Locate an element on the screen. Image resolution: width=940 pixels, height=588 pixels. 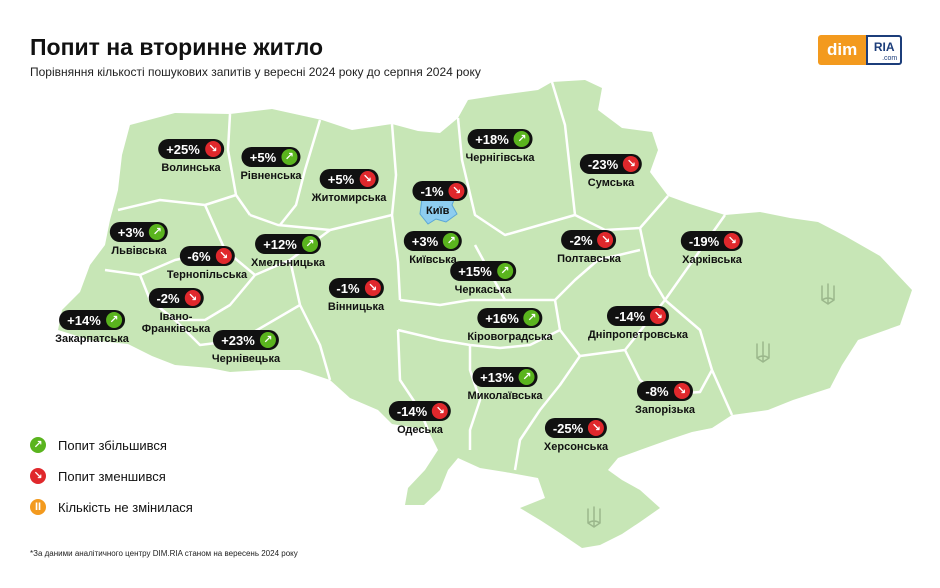
region-lvivska: +3% ↗ Львівська is located at coordinates (139, 239).